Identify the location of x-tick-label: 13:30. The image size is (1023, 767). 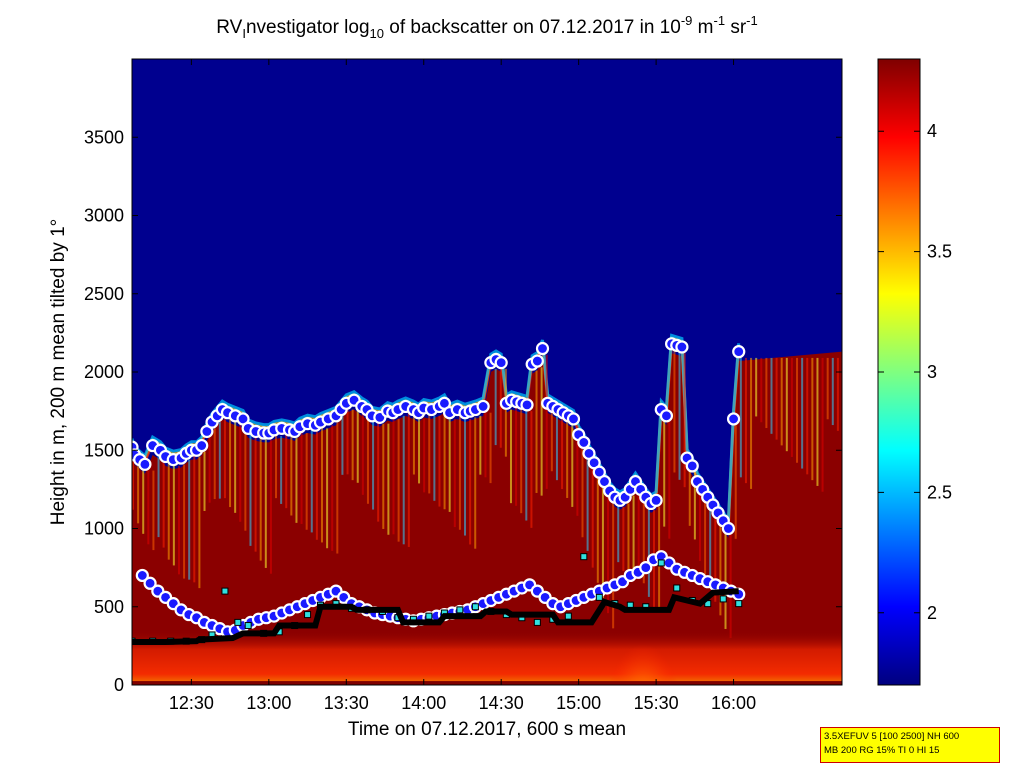
(346, 703).